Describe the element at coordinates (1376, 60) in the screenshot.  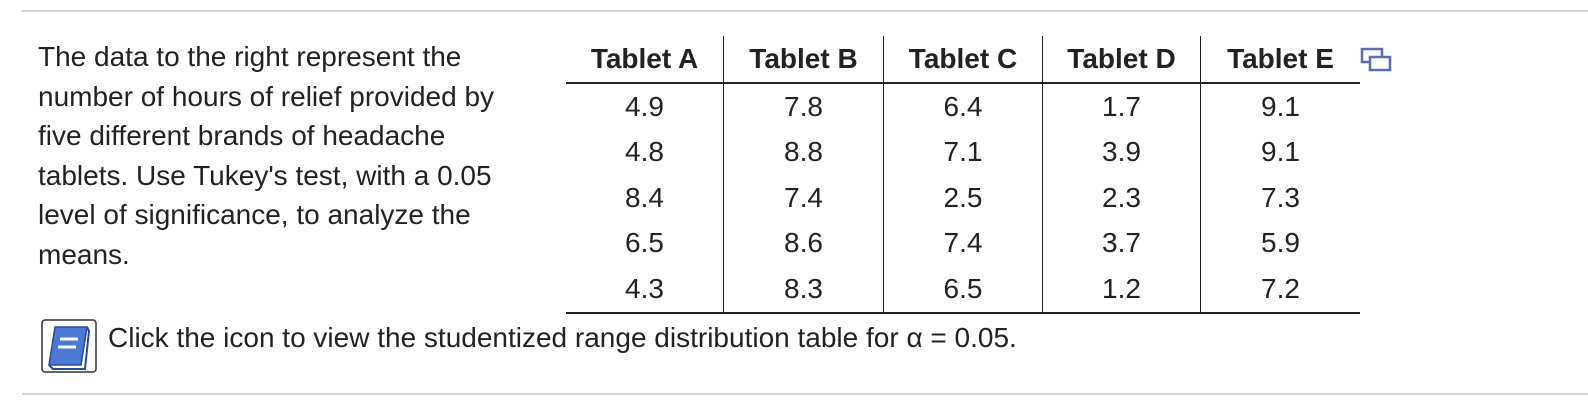
I see `copy-table-icon` at that location.